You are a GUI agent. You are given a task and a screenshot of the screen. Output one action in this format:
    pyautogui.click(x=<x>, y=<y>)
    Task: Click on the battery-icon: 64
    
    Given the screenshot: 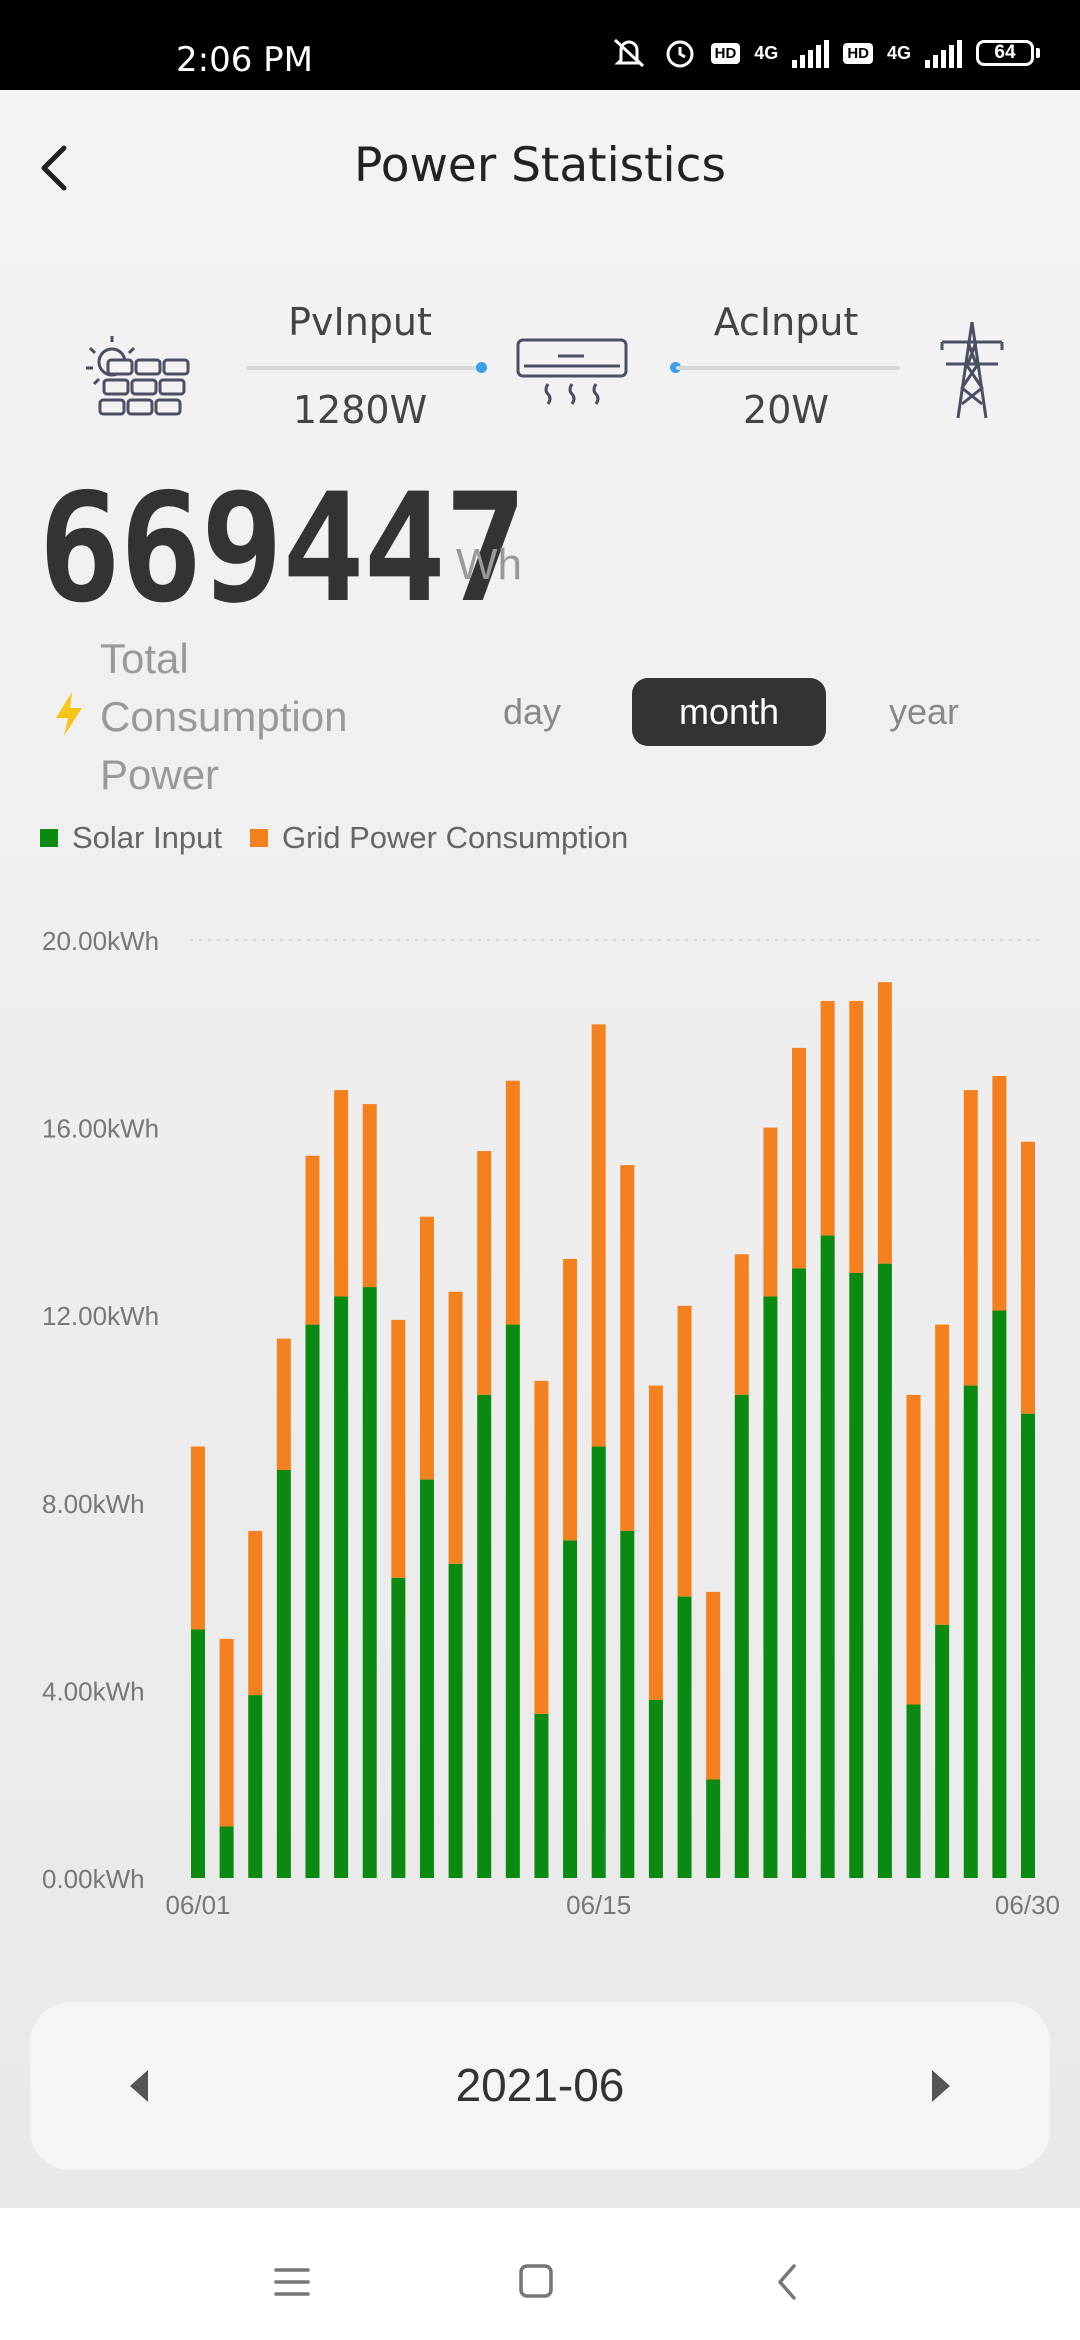 What is the action you would take?
    pyautogui.click(x=1008, y=53)
    